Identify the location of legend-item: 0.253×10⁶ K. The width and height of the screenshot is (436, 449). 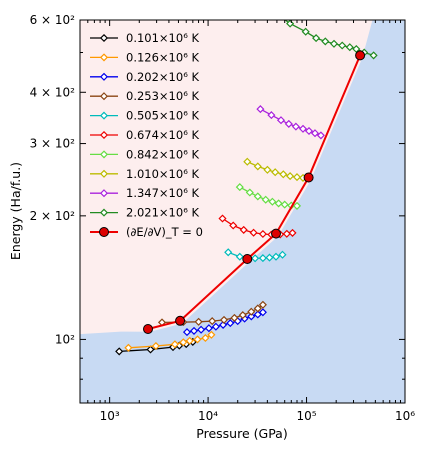
(144, 96).